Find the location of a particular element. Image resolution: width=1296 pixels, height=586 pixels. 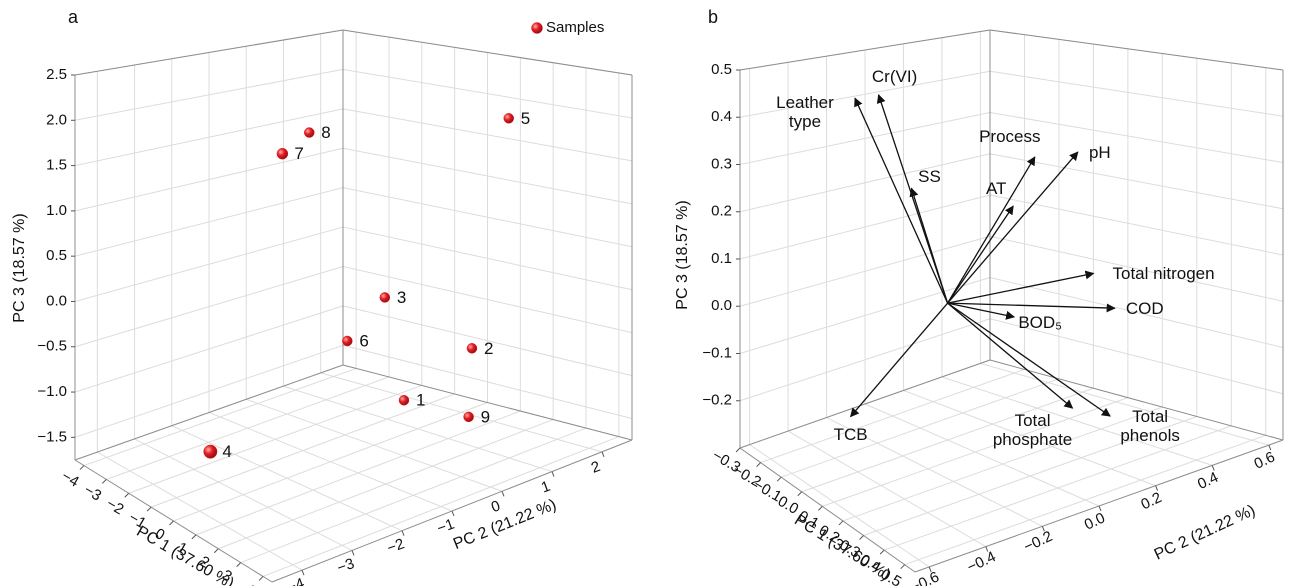

point-label: 4 is located at coordinates (226, 451).